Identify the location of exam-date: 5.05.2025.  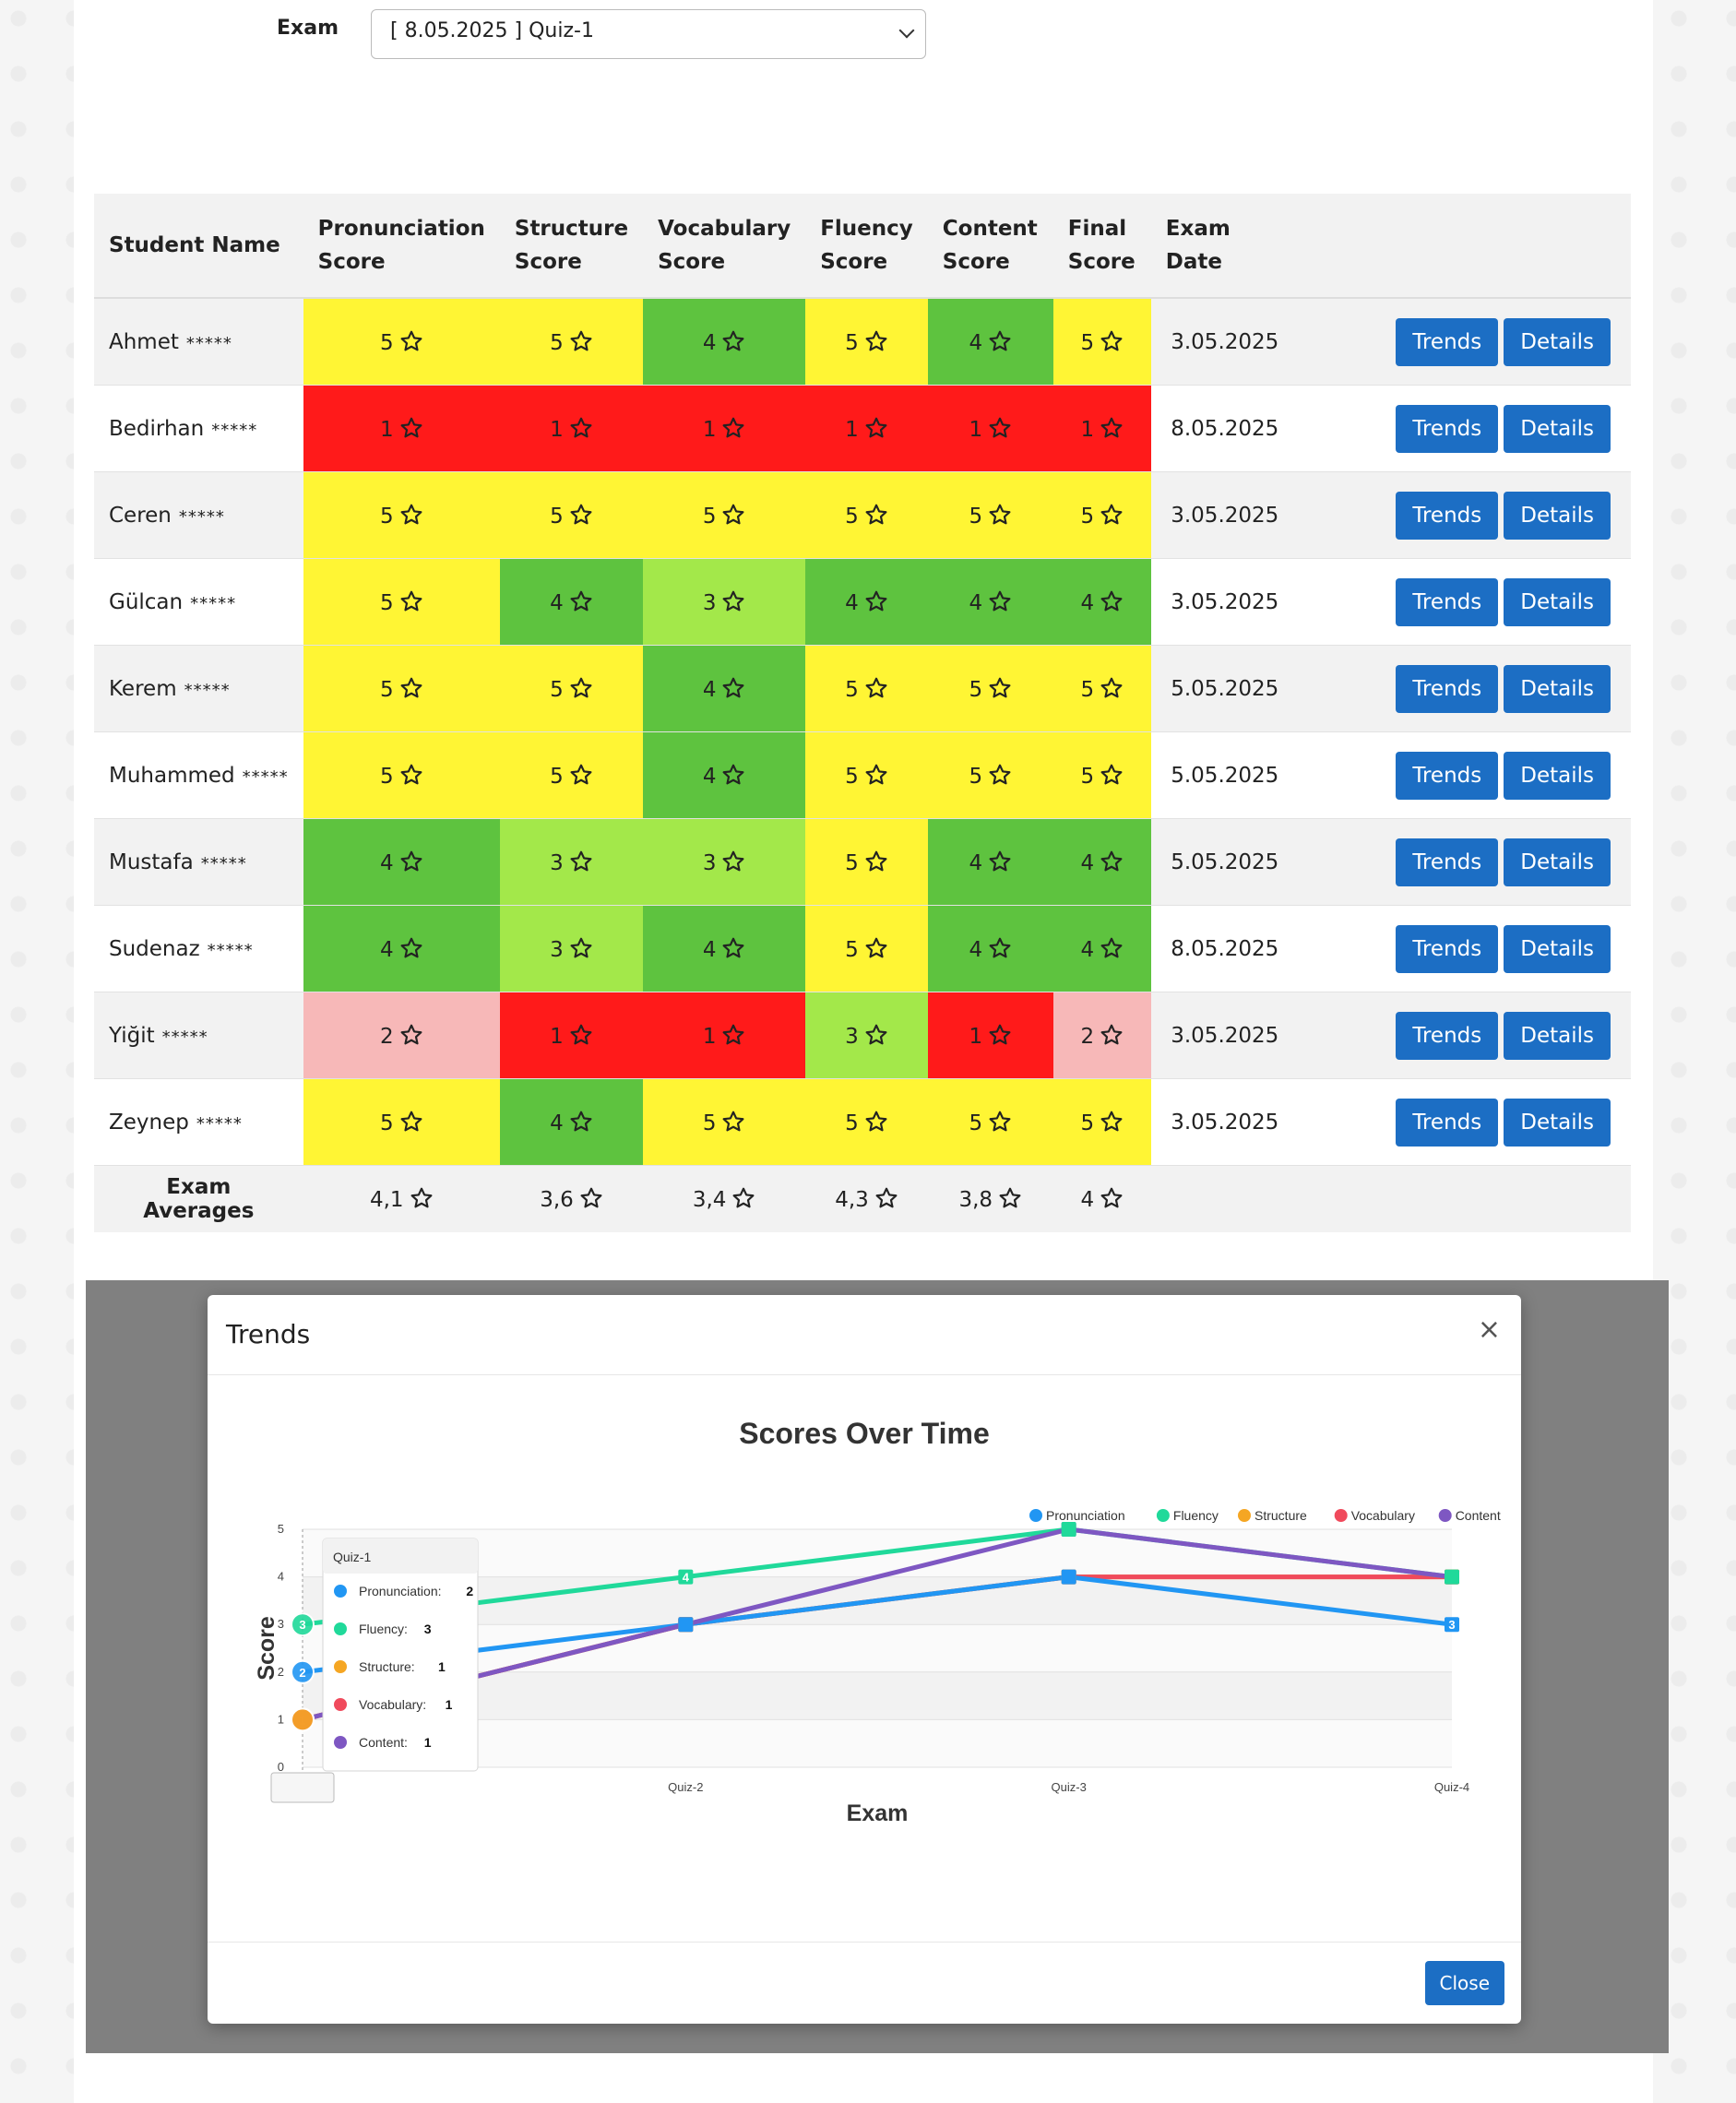
(1224, 862).